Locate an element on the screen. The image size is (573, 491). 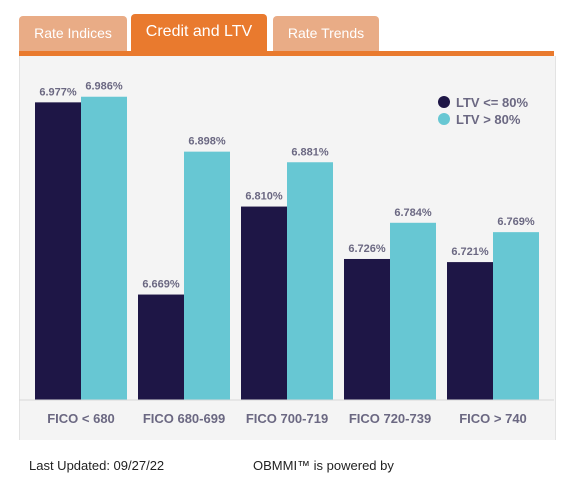
tab-strip: Rate Indices Credit and LTV Rate Trends is located at coordinates (286, 33).